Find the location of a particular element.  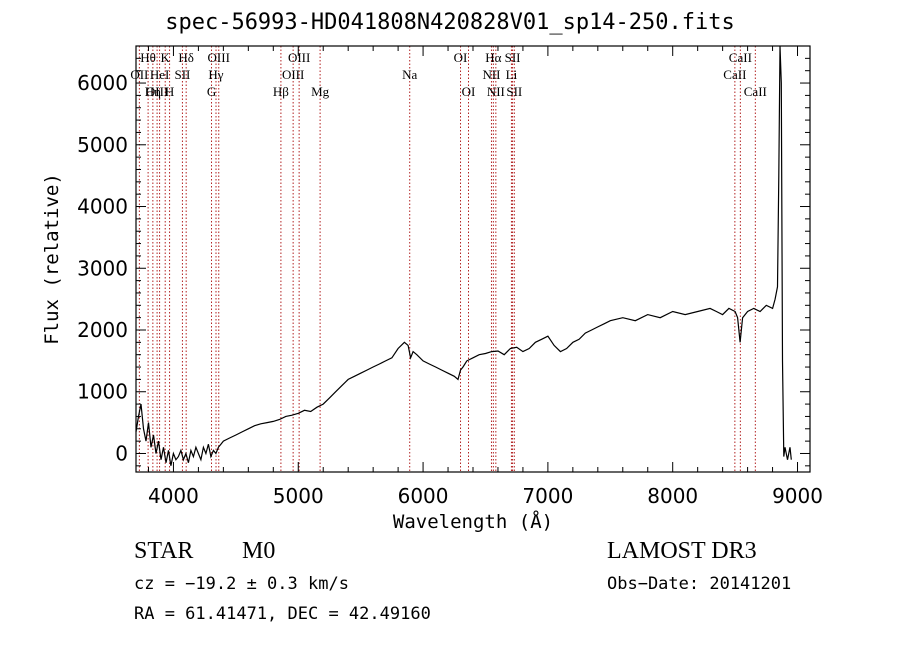

coordinates: RA = 61.41471, DEC = 42.49160 is located at coordinates (282, 614).